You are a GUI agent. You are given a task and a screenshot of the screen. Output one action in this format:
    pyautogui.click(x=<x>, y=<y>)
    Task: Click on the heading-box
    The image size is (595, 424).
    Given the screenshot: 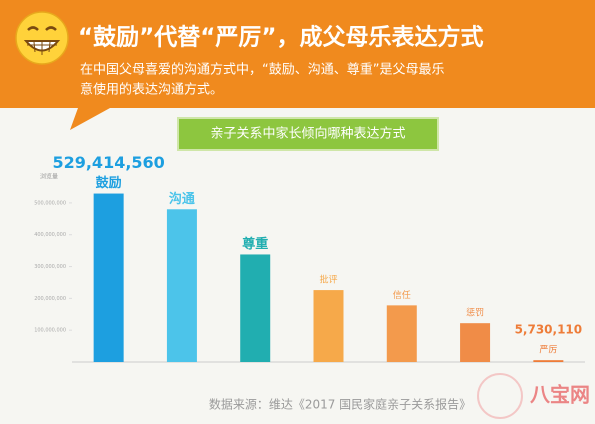 What is the action you would take?
    pyautogui.click(x=308, y=134)
    